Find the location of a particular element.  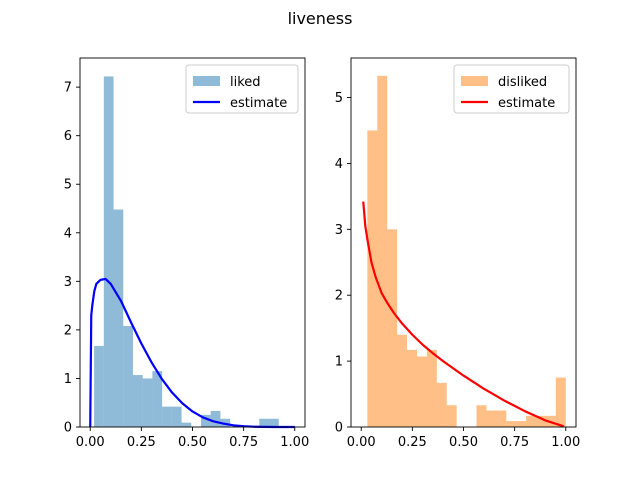

figure-title: liveness is located at coordinates (320, 18).